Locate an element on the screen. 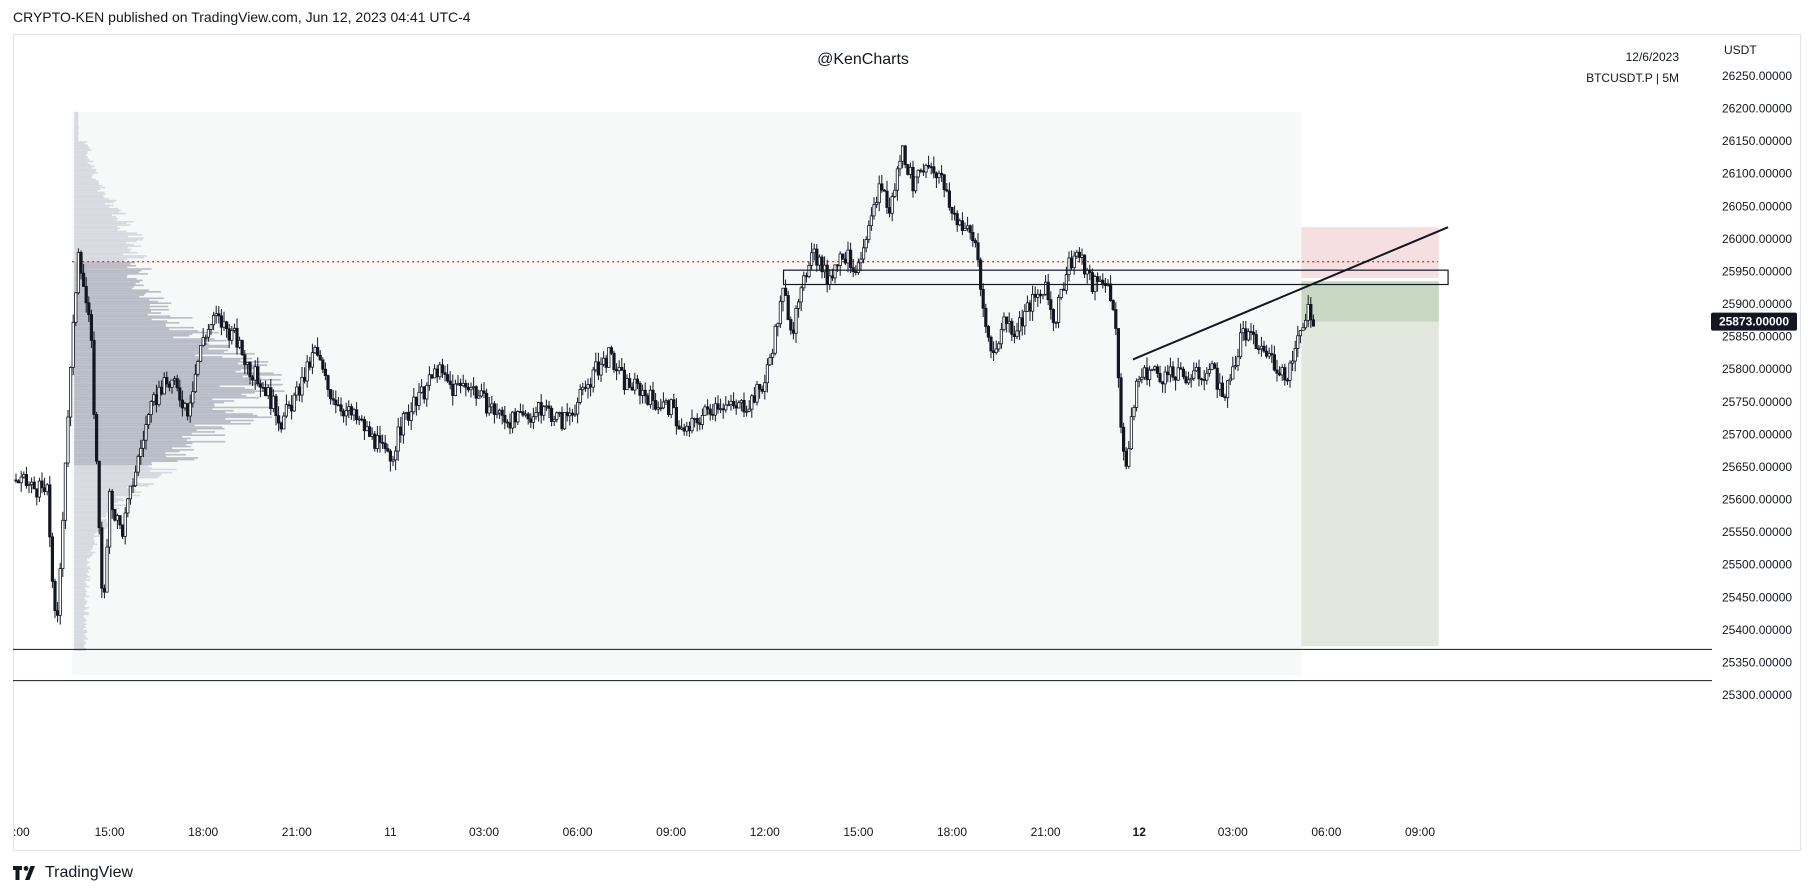 This screenshot has height=896, width=1814. trendline-drawing is located at coordinates (1290, 293).